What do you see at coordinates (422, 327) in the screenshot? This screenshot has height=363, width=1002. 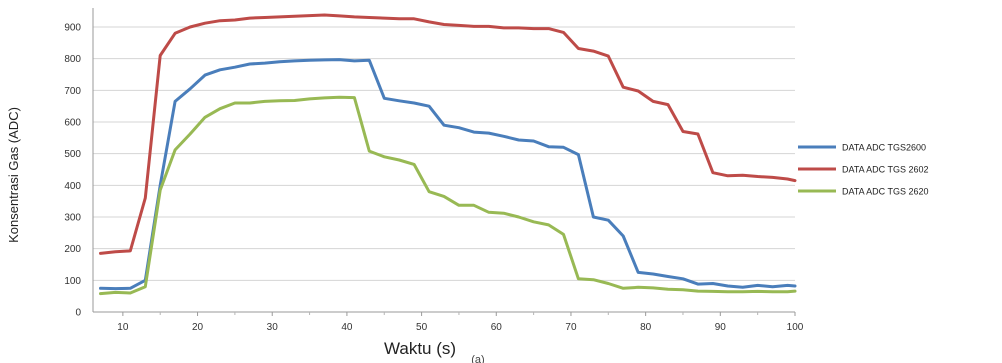 I see `x-tick-label: 50` at bounding box center [422, 327].